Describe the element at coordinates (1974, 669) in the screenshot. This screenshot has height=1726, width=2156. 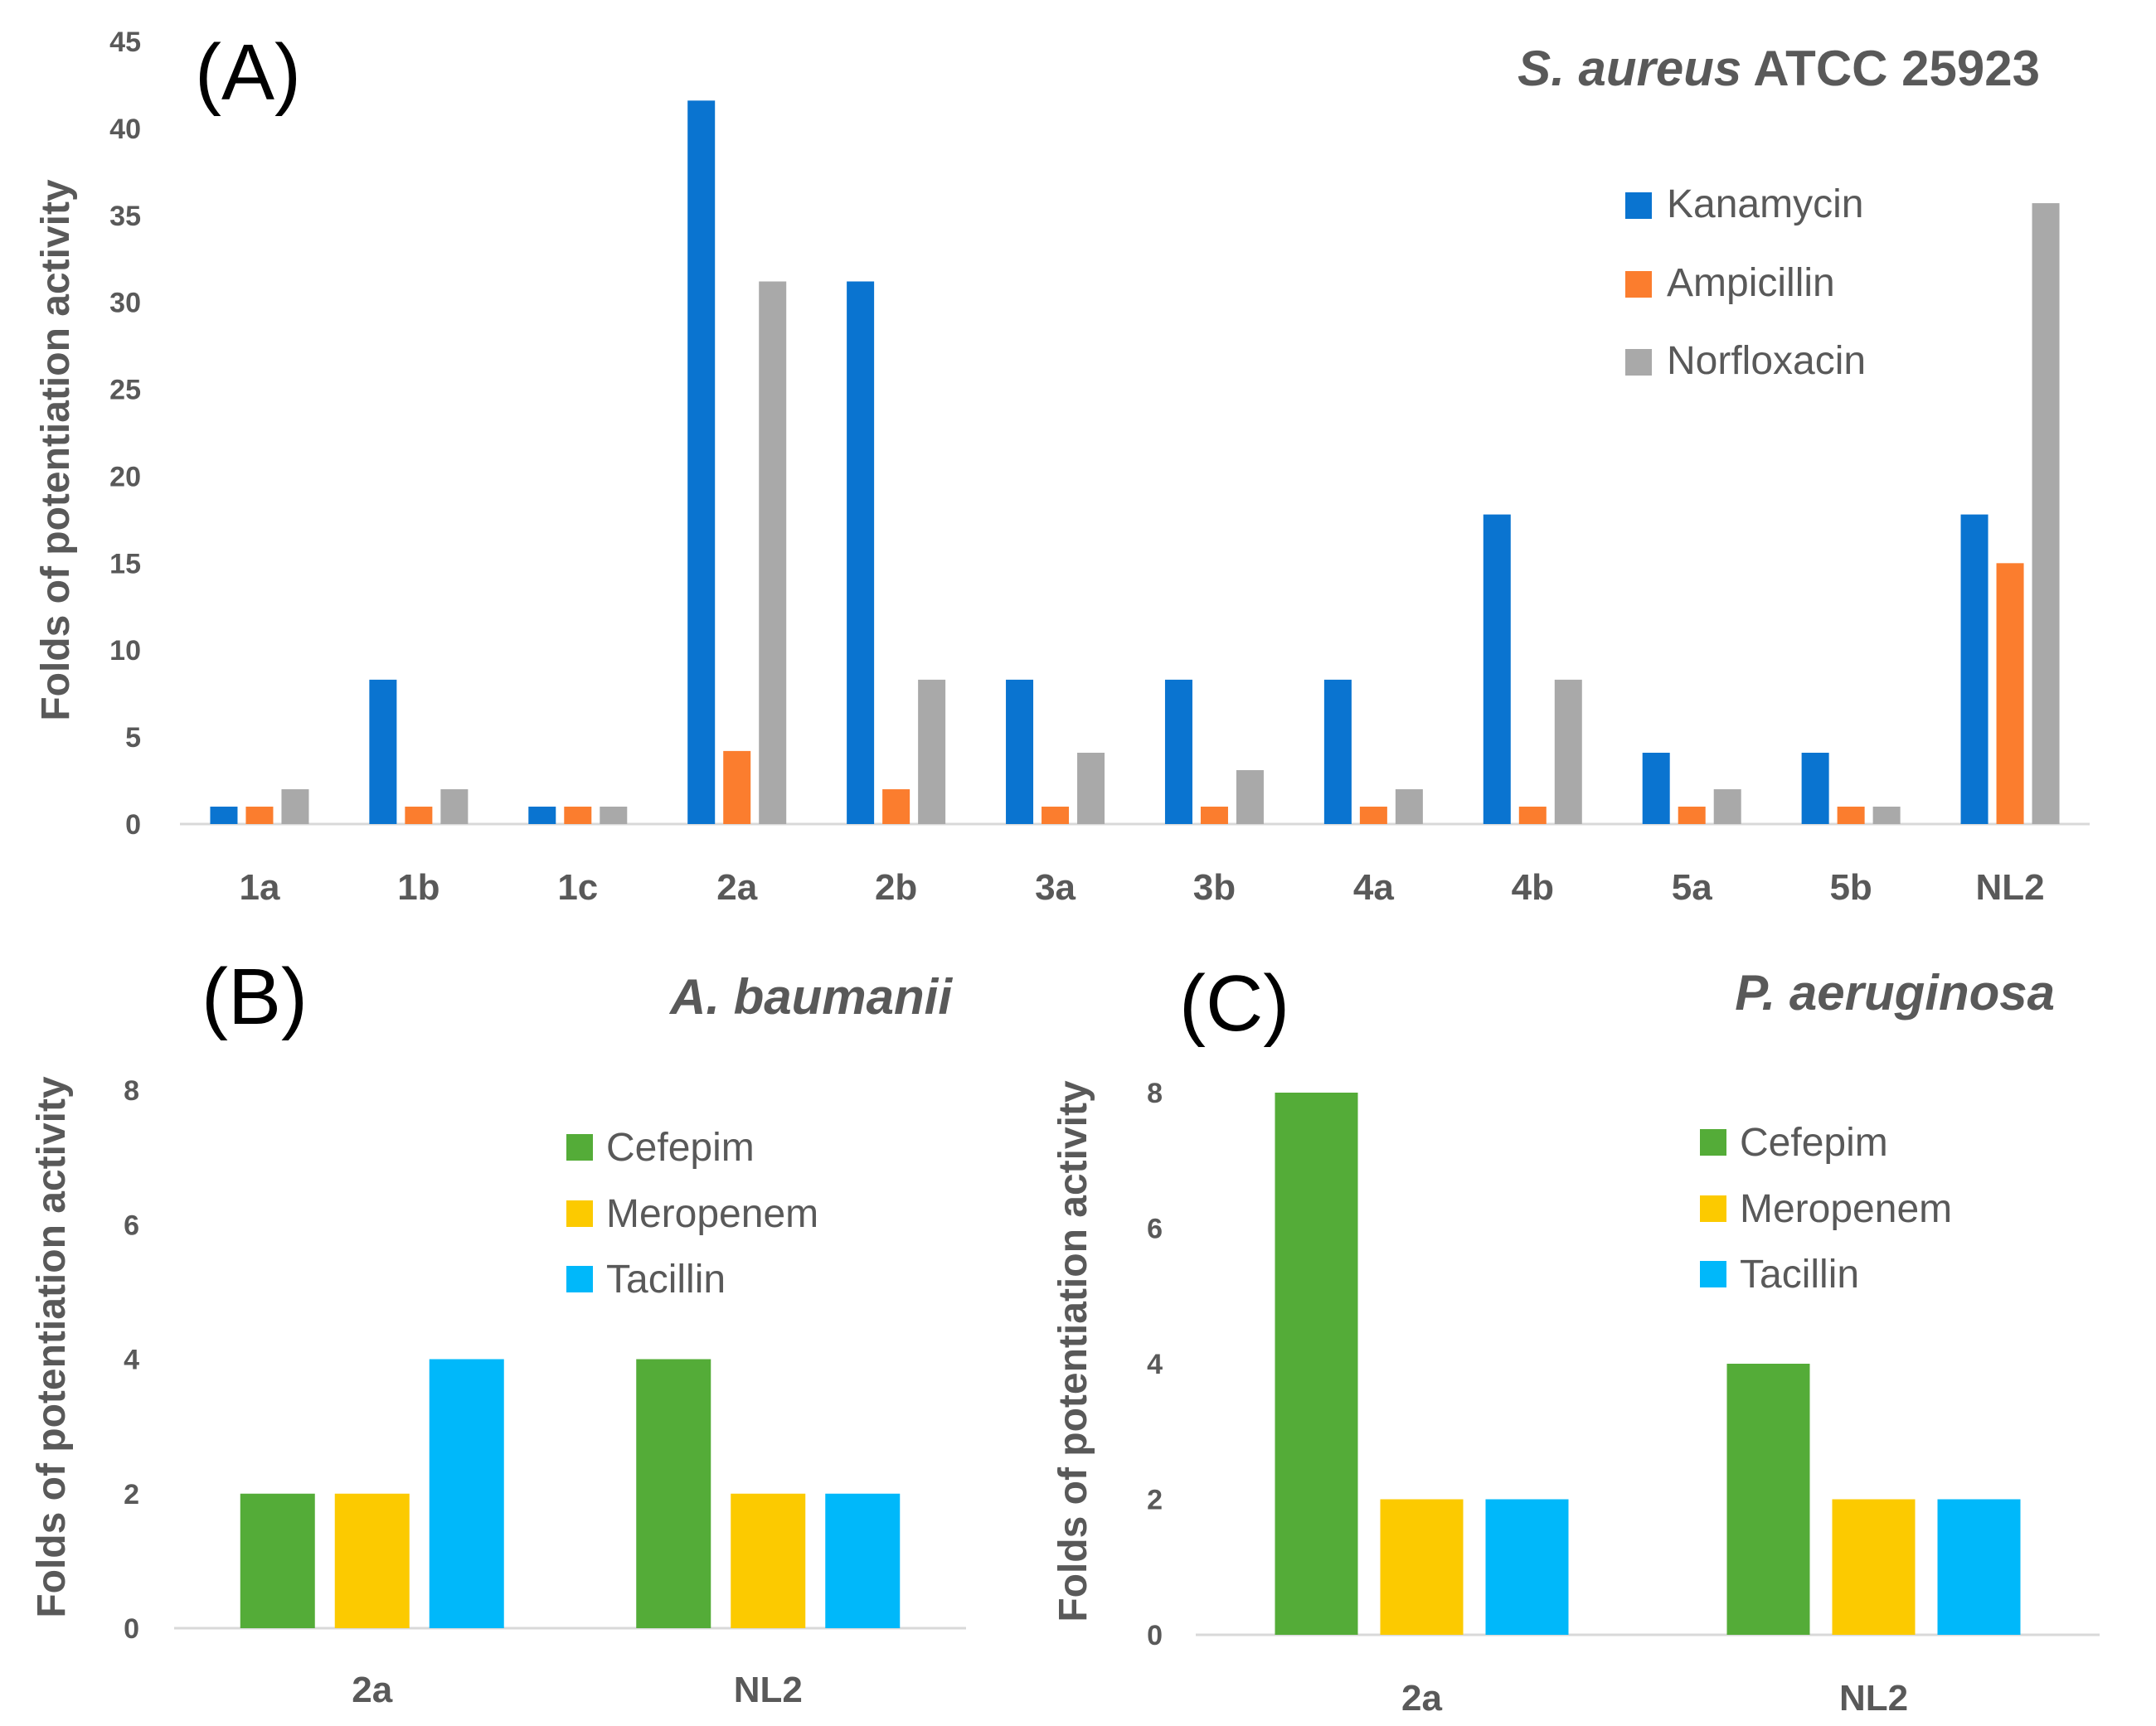
I see `bar-a-nl2-kanamycin` at that location.